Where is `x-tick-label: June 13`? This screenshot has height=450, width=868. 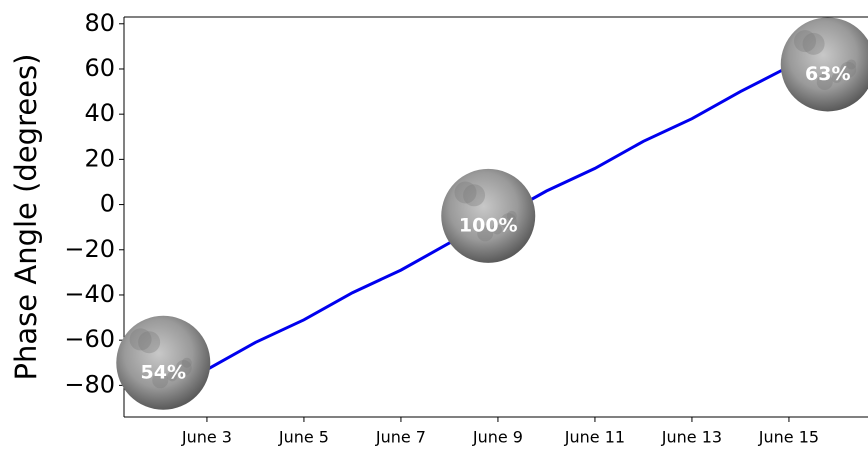
x-tick-label: June 13 is located at coordinates (691, 437).